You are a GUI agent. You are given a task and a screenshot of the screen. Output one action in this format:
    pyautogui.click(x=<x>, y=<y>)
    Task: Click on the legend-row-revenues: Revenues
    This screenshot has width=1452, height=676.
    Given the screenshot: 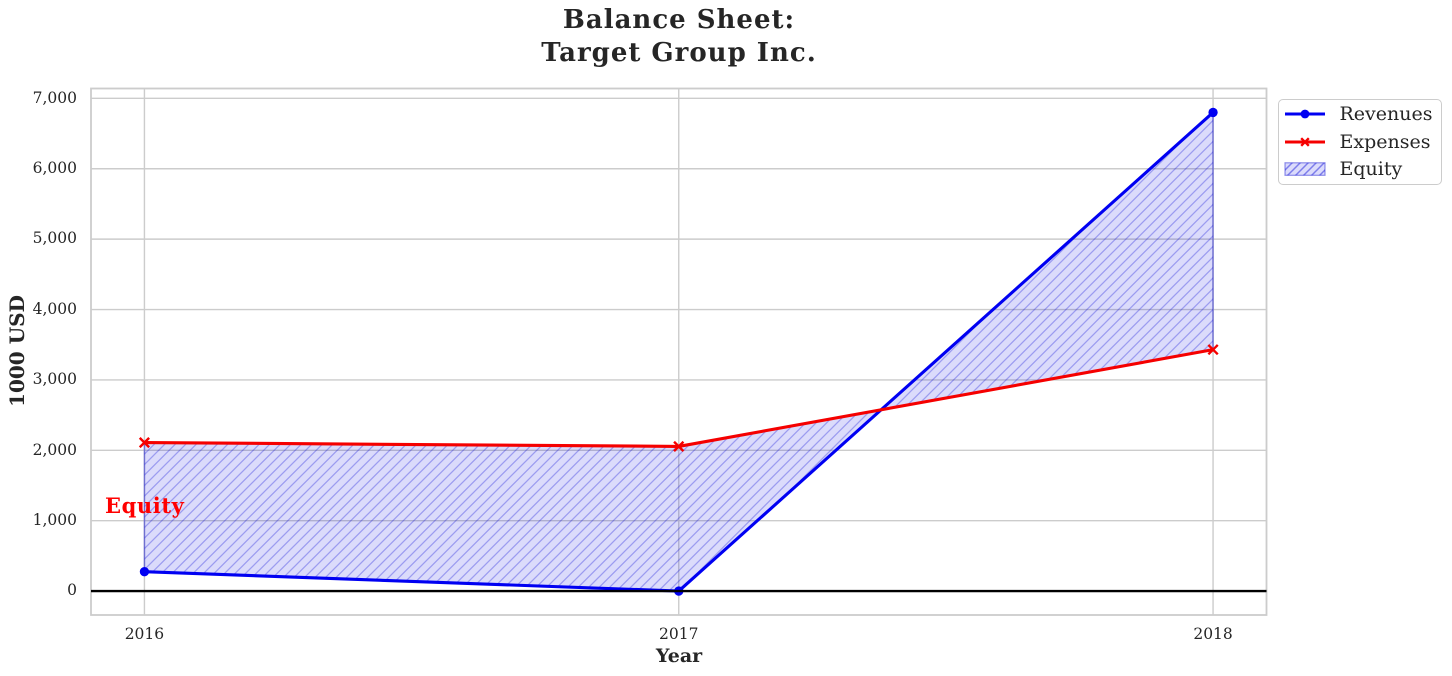 What is the action you would take?
    pyautogui.click(x=1362, y=114)
    